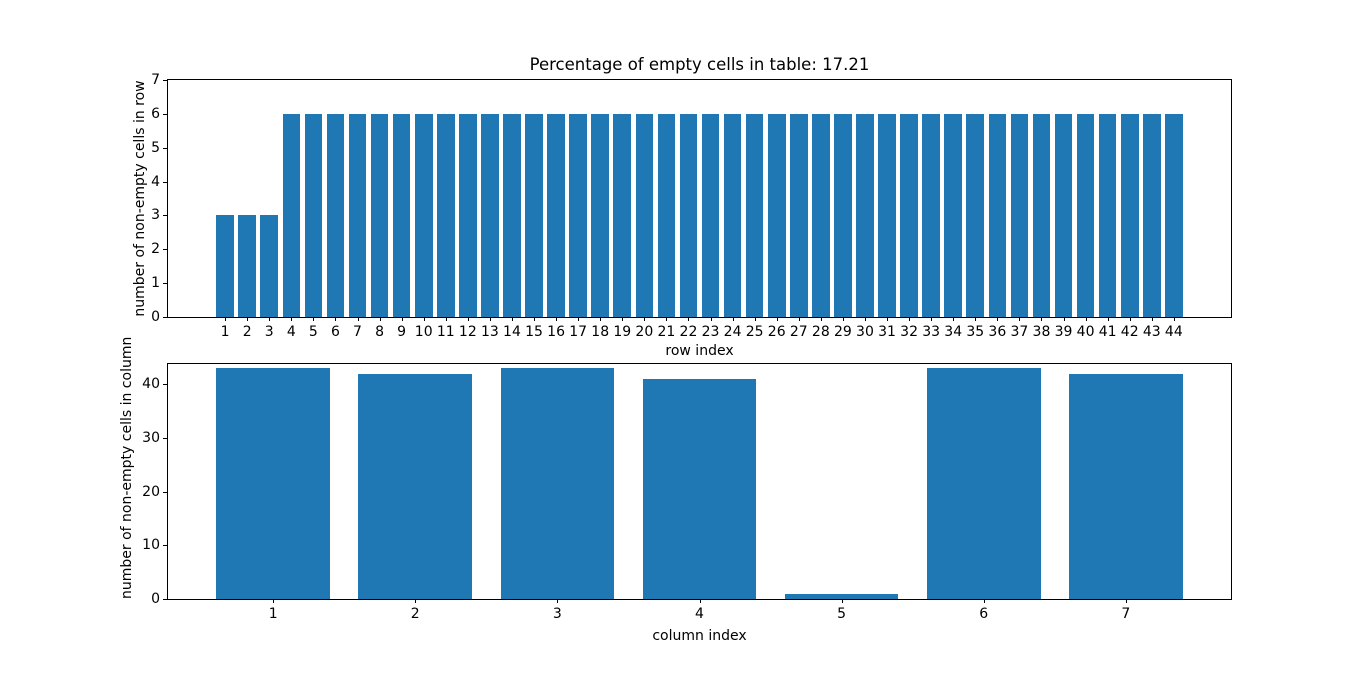 The width and height of the screenshot is (1366, 674). I want to click on y-tick-label: 6, so click(155, 113).